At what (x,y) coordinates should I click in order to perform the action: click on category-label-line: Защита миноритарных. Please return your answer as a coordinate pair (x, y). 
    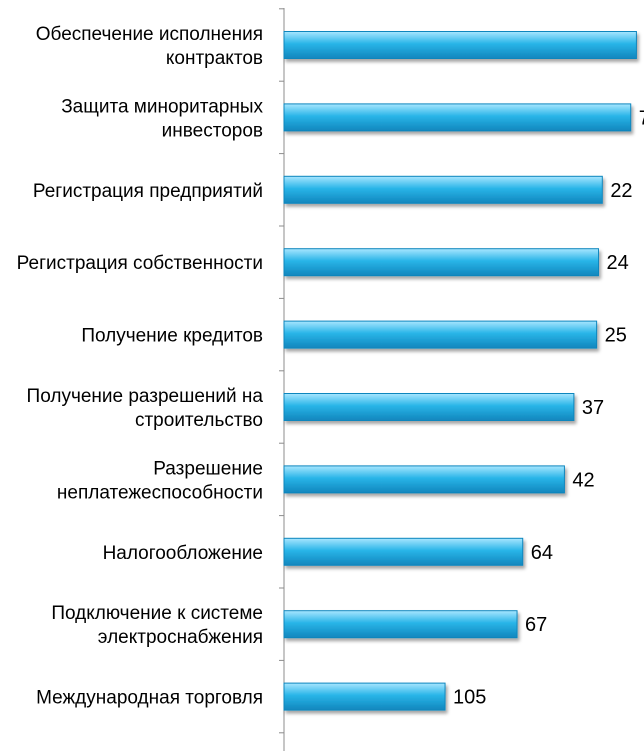
    Looking at the image, I should click on (162, 106).